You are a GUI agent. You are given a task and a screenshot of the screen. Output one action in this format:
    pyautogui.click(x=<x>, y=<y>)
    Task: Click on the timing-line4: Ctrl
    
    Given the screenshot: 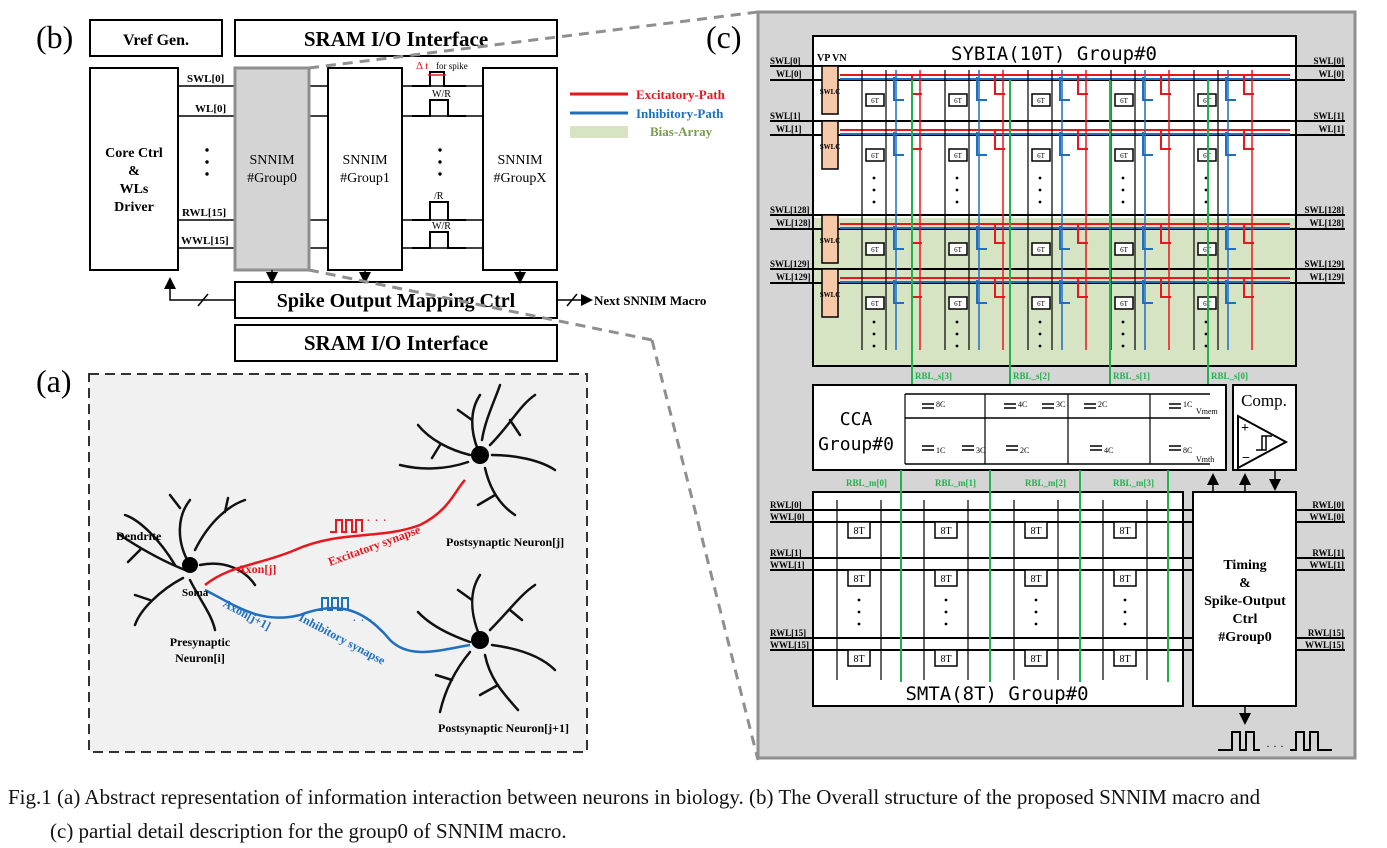 What is the action you would take?
    pyautogui.click(x=1245, y=619)
    